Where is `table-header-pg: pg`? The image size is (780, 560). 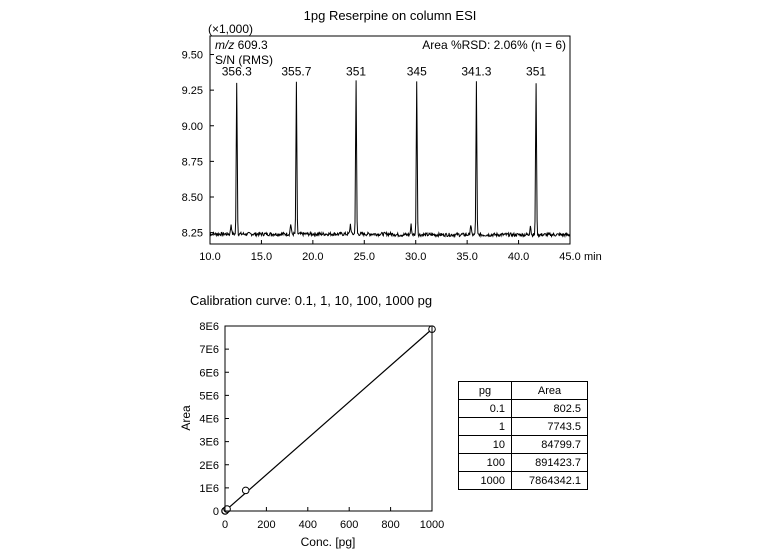
table-header-pg: pg is located at coordinates (485, 390).